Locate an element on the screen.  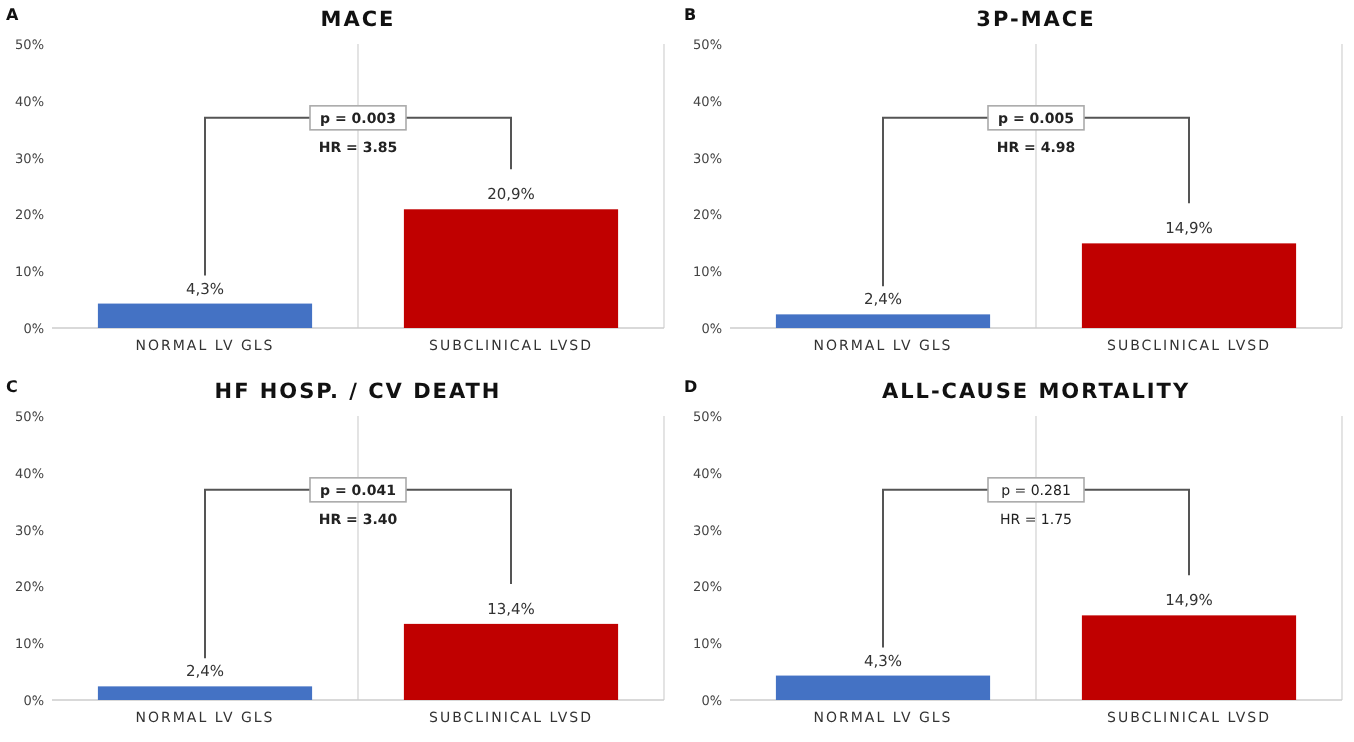
chart-title: ALL-CAUSE MORTALITY is located at coordinates (1036, 392).